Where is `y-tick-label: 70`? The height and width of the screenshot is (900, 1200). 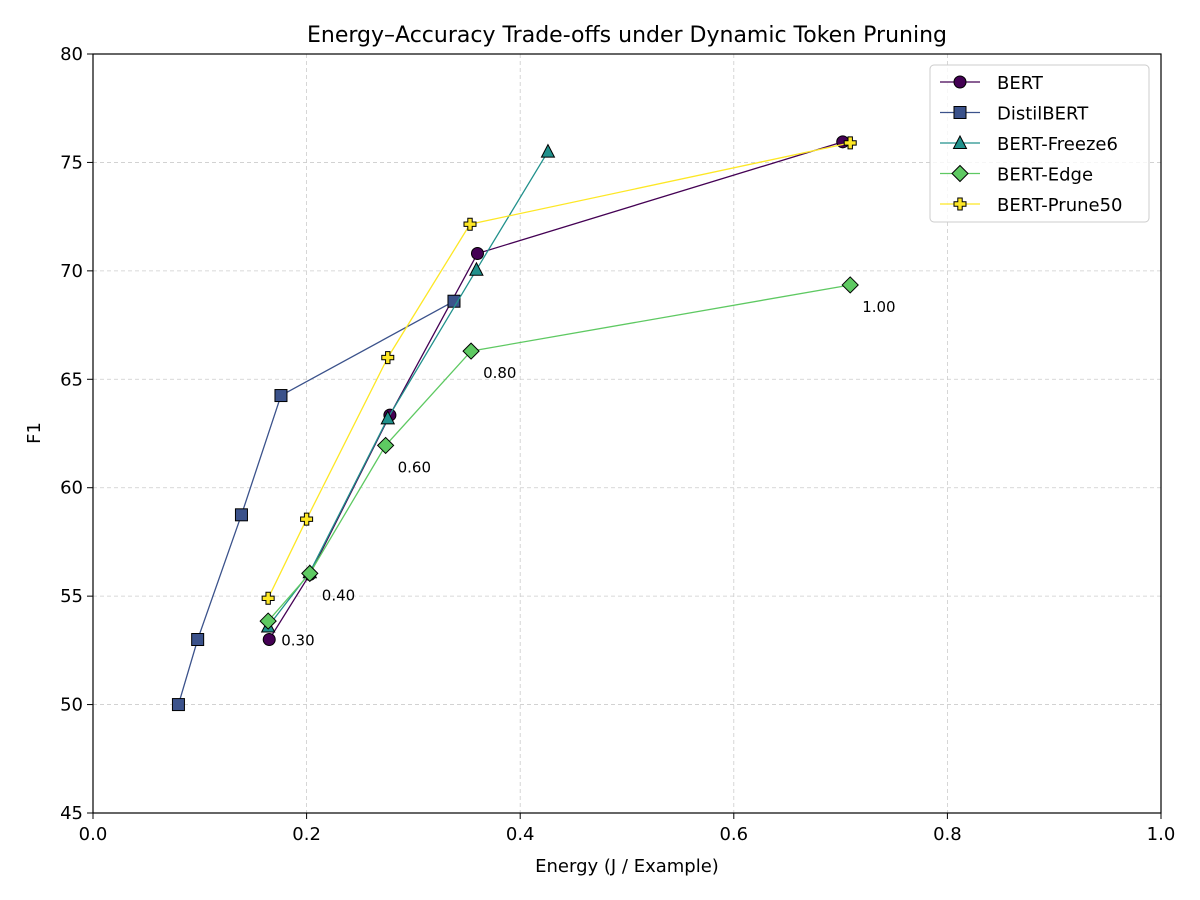
y-tick-label: 70 is located at coordinates (71, 271).